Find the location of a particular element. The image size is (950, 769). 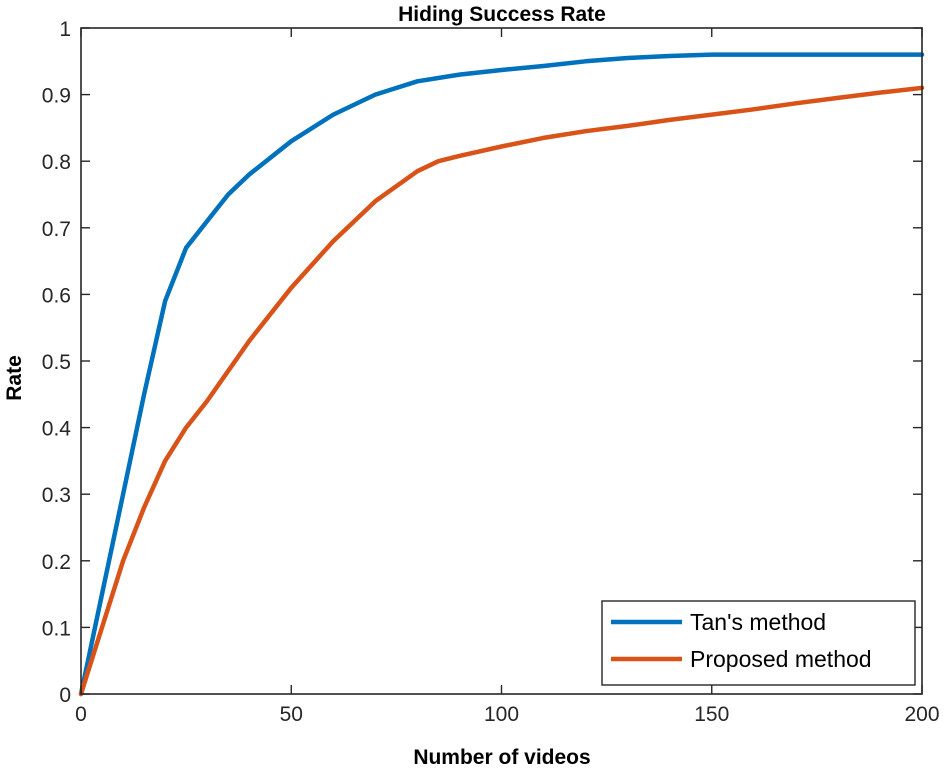

x-tick-label: 100 is located at coordinates (501, 714).